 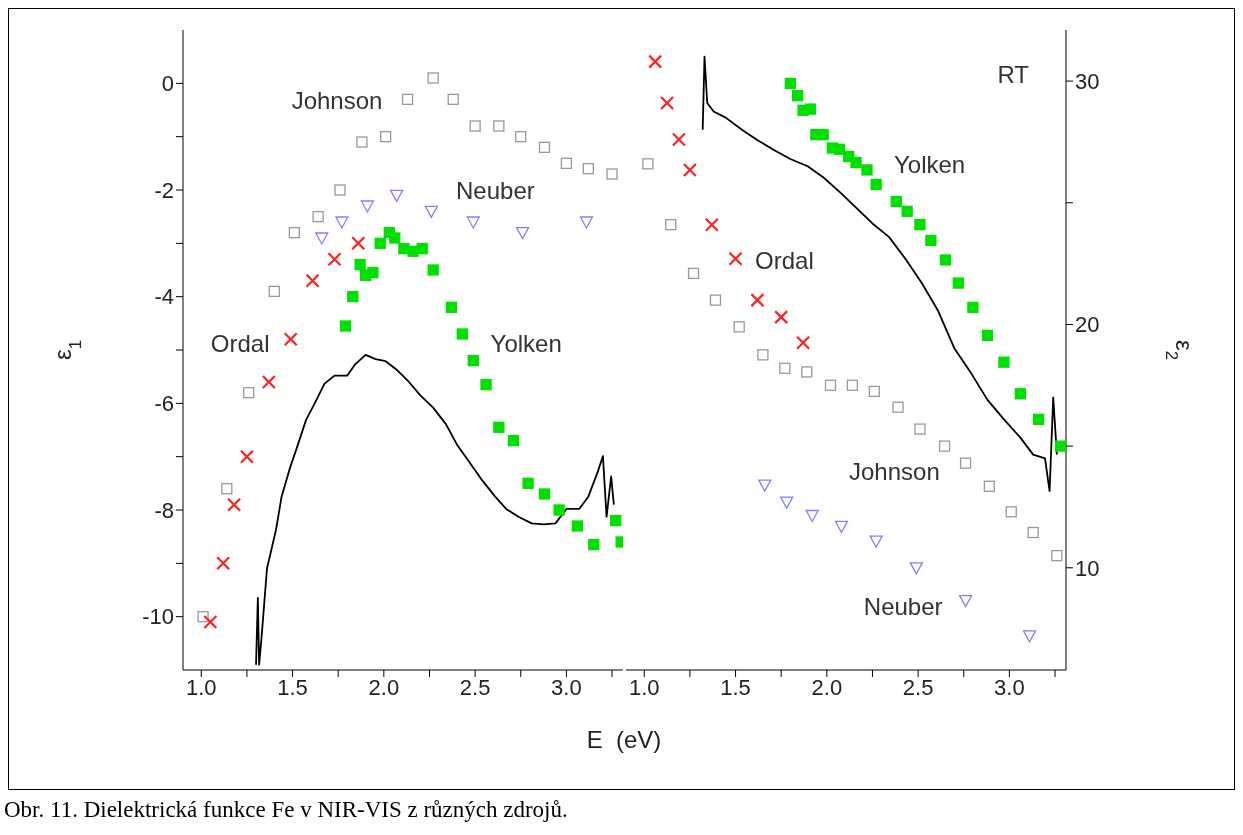 What do you see at coordinates (240, 344) in the screenshot?
I see `series-label: Ordal` at bounding box center [240, 344].